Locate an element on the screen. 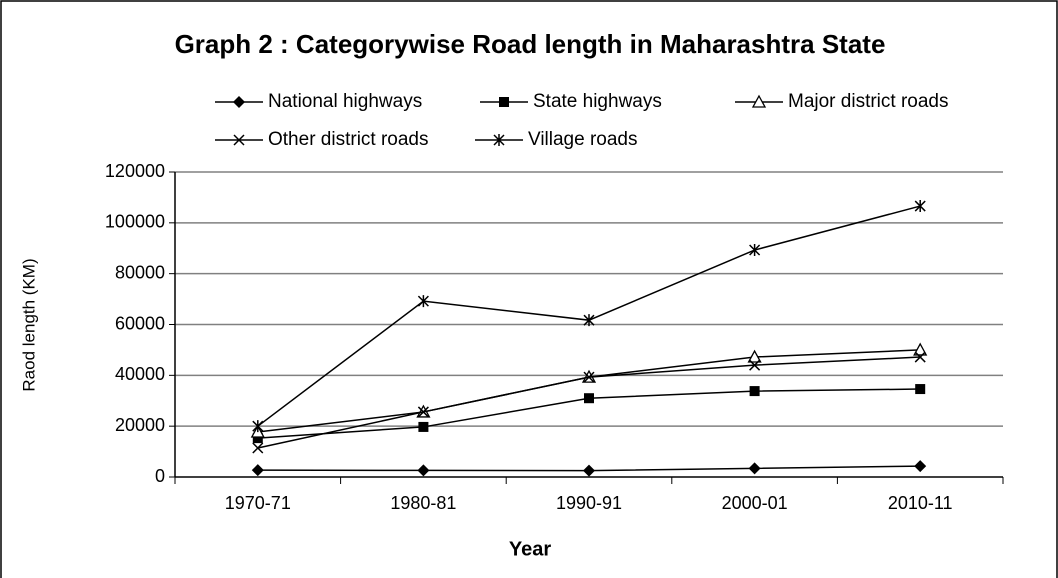 This screenshot has width=1058, height=578. y-tick-label: 0 is located at coordinates (160, 476).